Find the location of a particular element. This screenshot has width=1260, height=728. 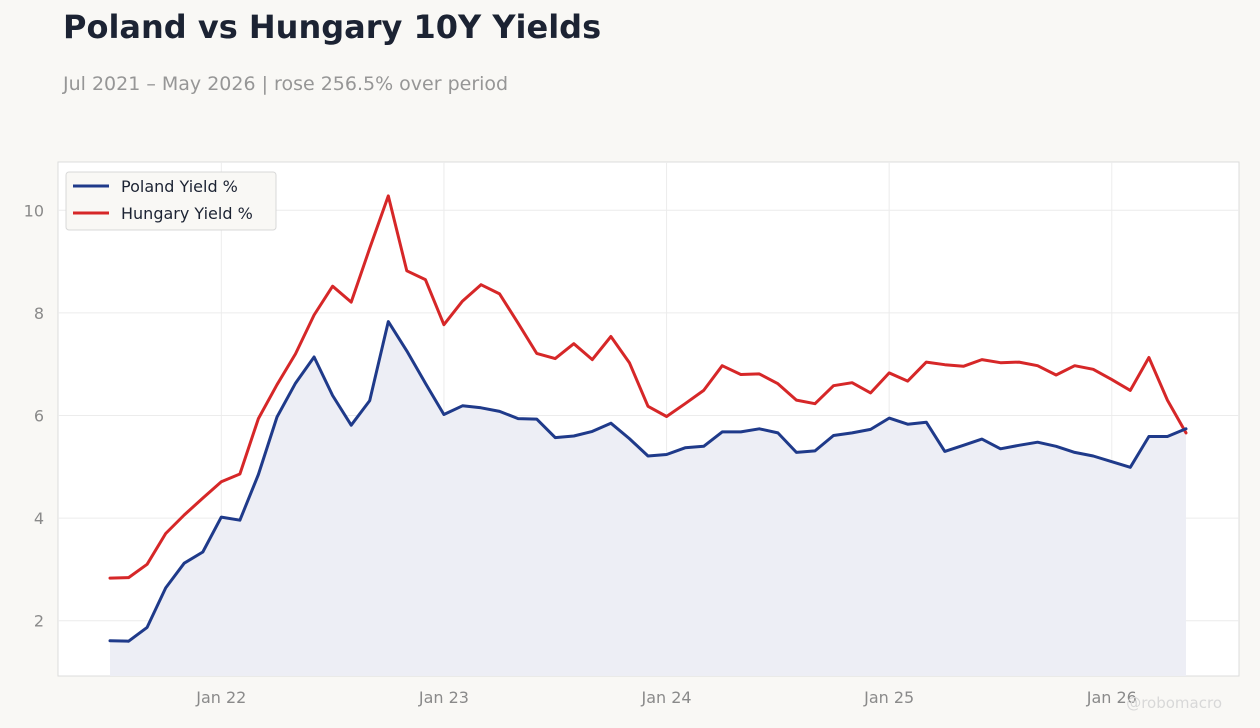

x-tick-label: Jan 25 is located at coordinates (888, 697).